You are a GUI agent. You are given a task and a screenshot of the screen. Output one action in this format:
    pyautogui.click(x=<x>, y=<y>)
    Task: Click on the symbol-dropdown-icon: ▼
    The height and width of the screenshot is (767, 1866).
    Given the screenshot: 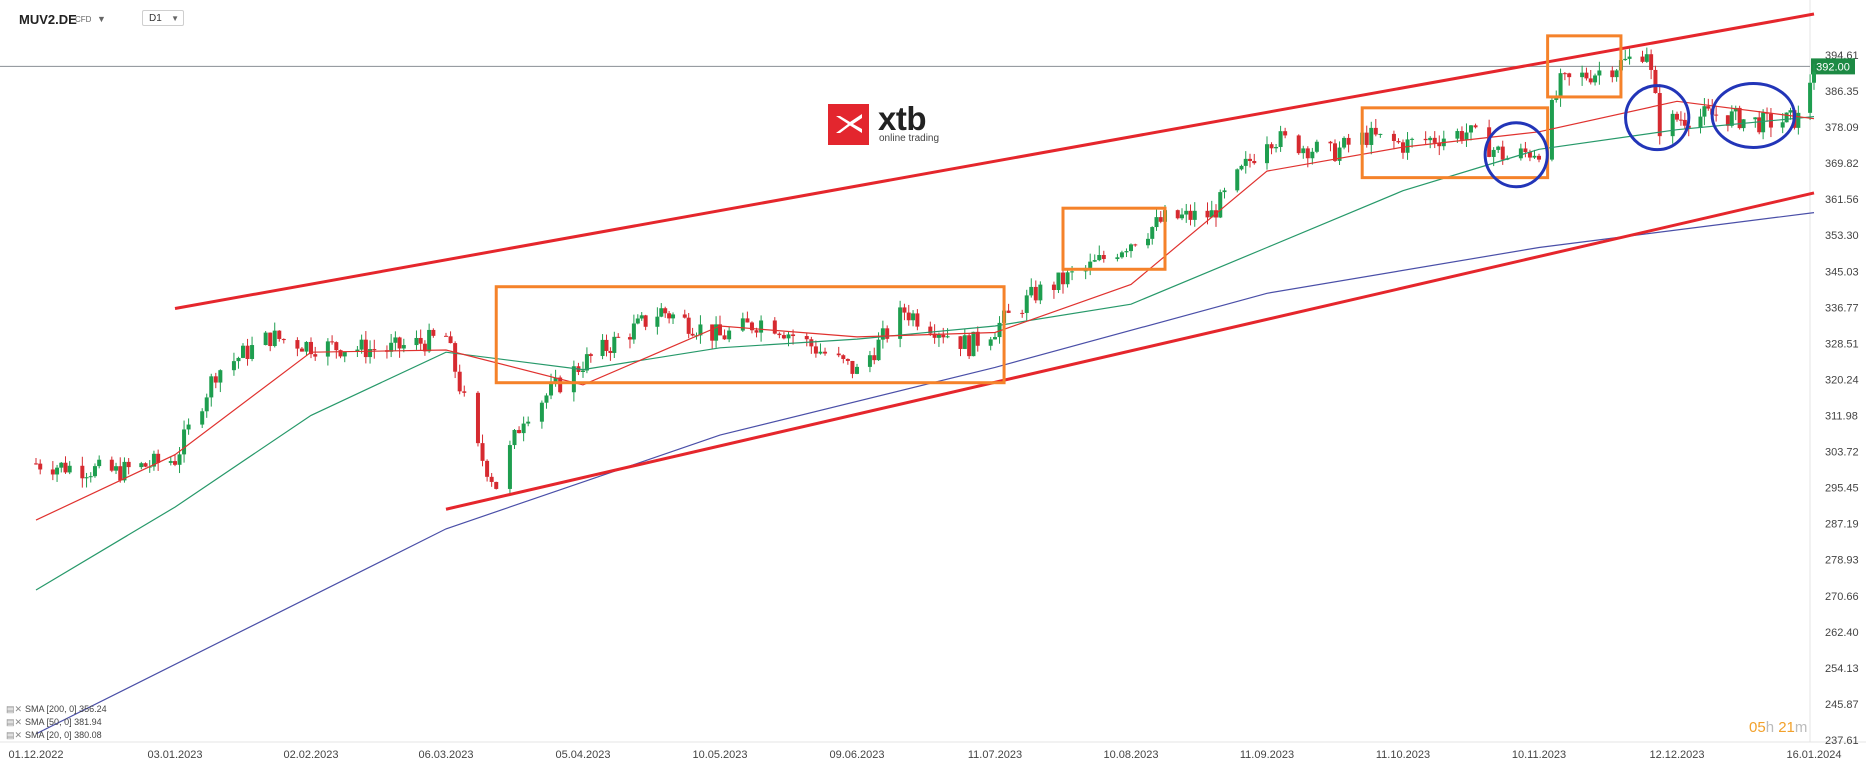 What is the action you would take?
    pyautogui.click(x=101, y=19)
    